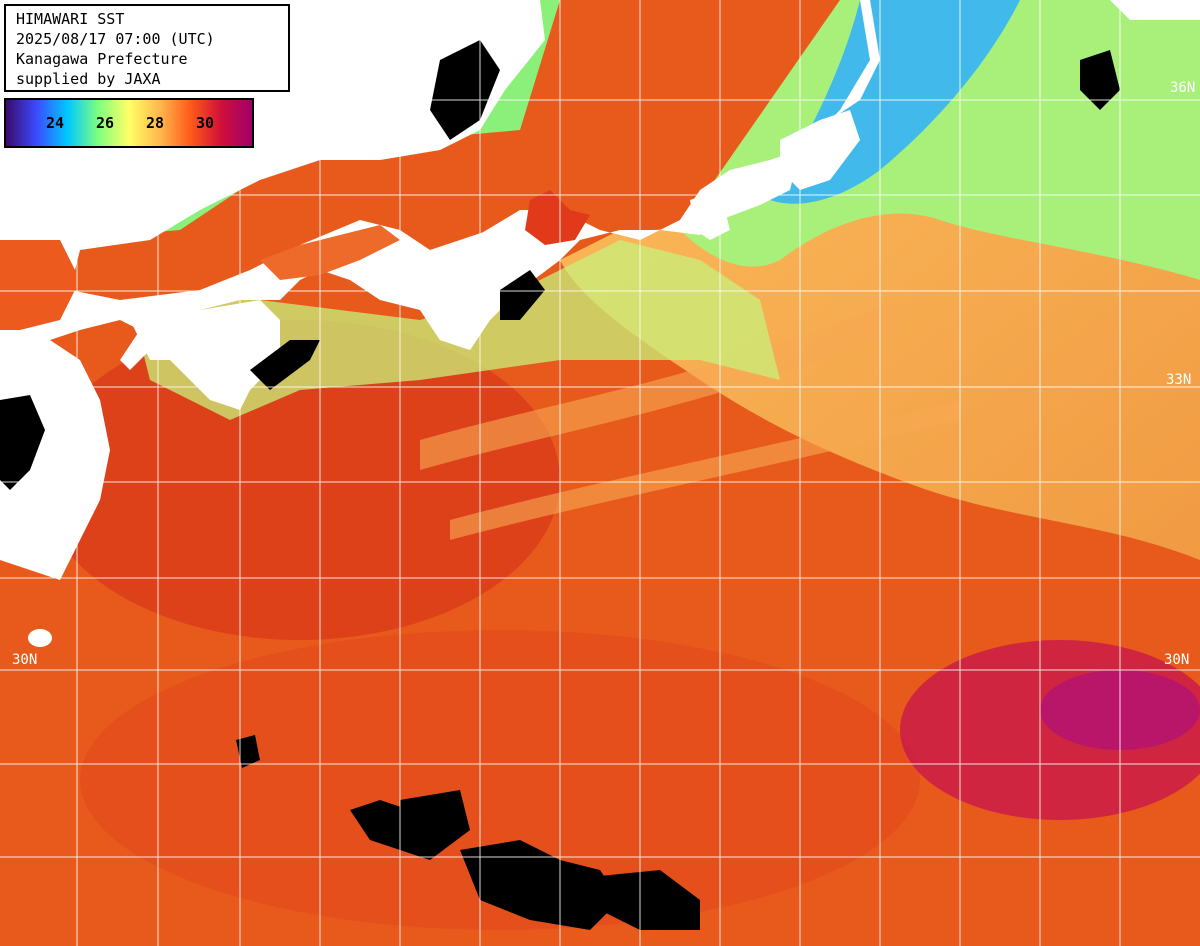  I want to click on lat-label-33n-left: 33N, so click(25, 380).